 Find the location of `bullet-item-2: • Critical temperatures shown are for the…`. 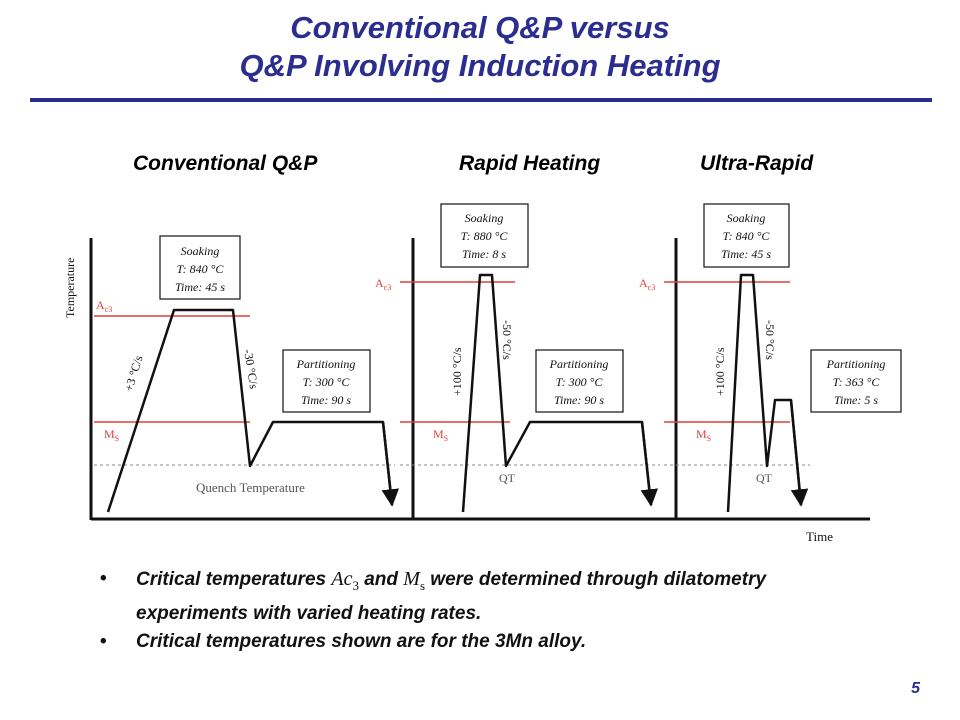

bullet-item-2: • Critical temperatures shown are for the… is located at coordinates (480, 642).